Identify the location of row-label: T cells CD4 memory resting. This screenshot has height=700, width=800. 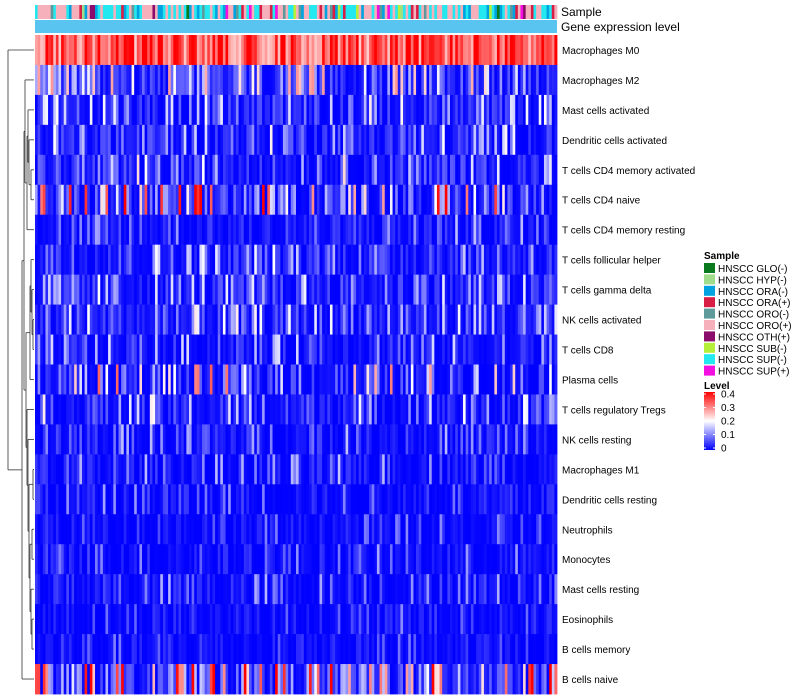
(623, 231).